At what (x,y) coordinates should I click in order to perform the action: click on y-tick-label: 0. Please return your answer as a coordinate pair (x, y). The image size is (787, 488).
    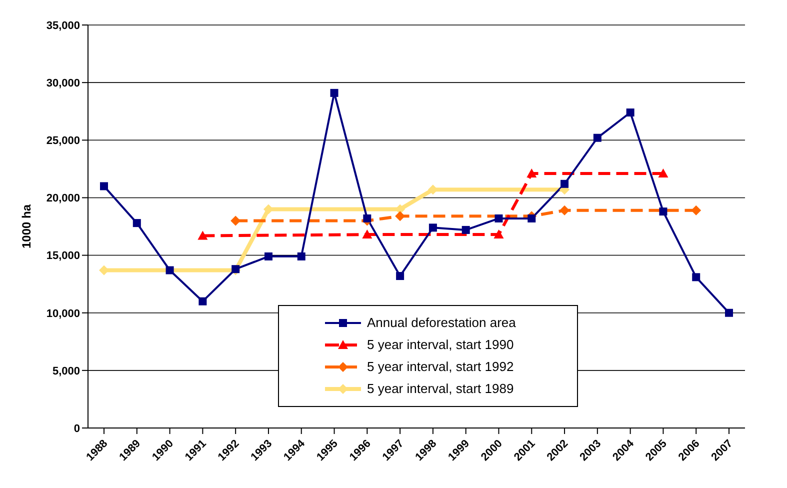
    Looking at the image, I should click on (77, 428).